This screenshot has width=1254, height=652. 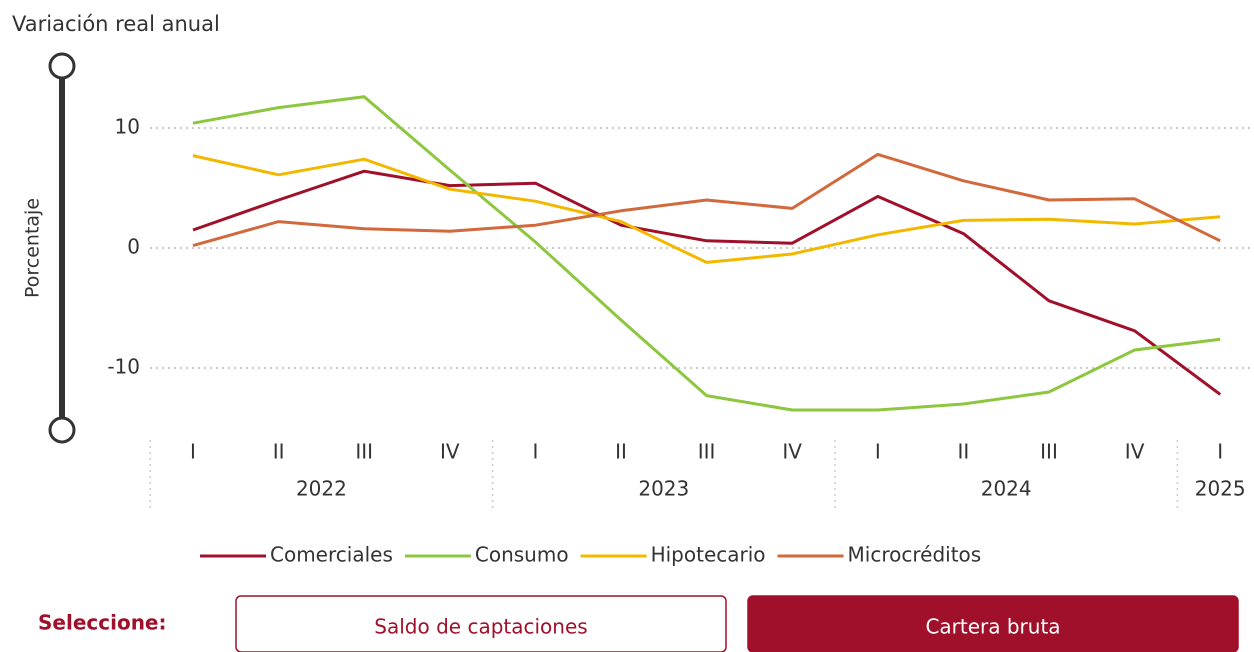 I want to click on y-axis-label: Porcentaje, so click(x=33, y=248).